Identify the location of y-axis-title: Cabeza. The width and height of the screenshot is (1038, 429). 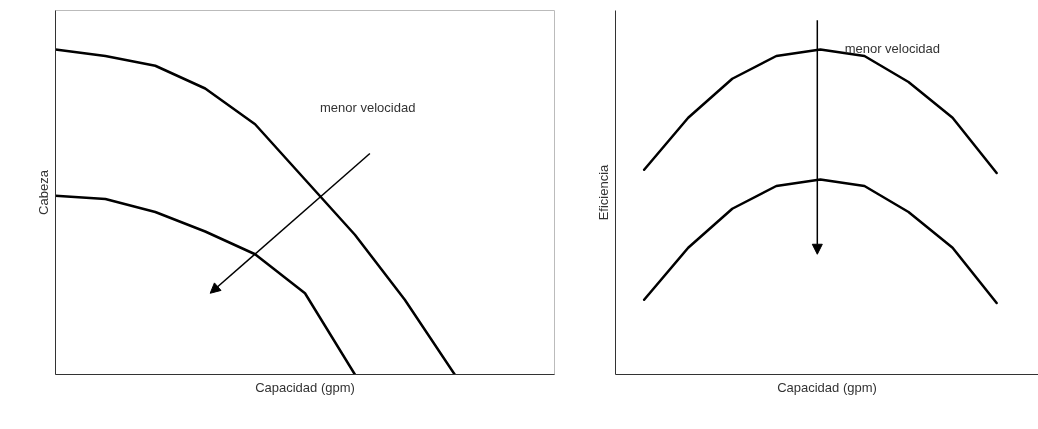
(43, 192).